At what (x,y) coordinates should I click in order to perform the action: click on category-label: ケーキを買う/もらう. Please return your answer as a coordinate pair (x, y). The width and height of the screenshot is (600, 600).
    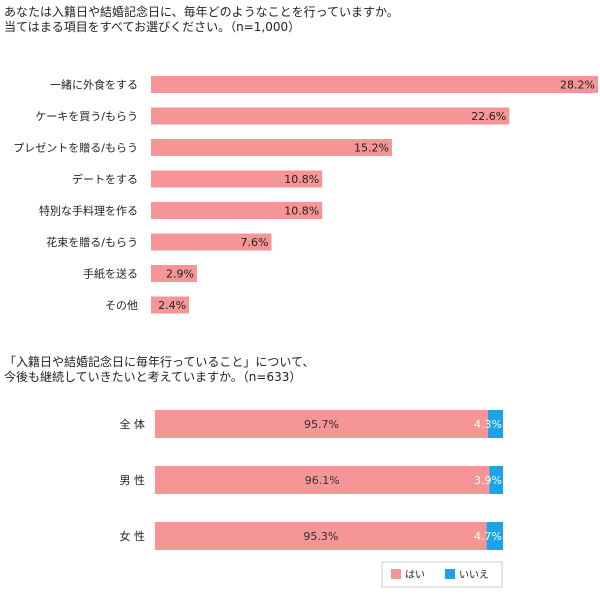
    Looking at the image, I should click on (86, 116).